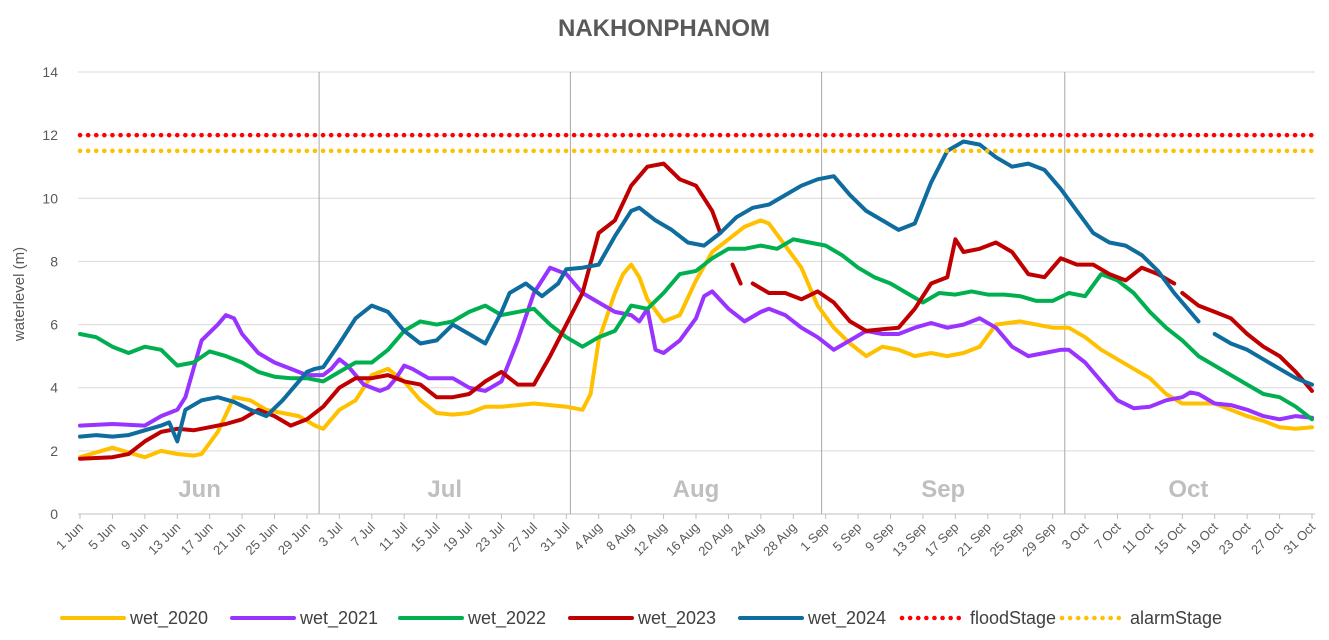  Describe the element at coordinates (846, 618) in the screenshot. I see `legend-label: wet_2024` at that location.